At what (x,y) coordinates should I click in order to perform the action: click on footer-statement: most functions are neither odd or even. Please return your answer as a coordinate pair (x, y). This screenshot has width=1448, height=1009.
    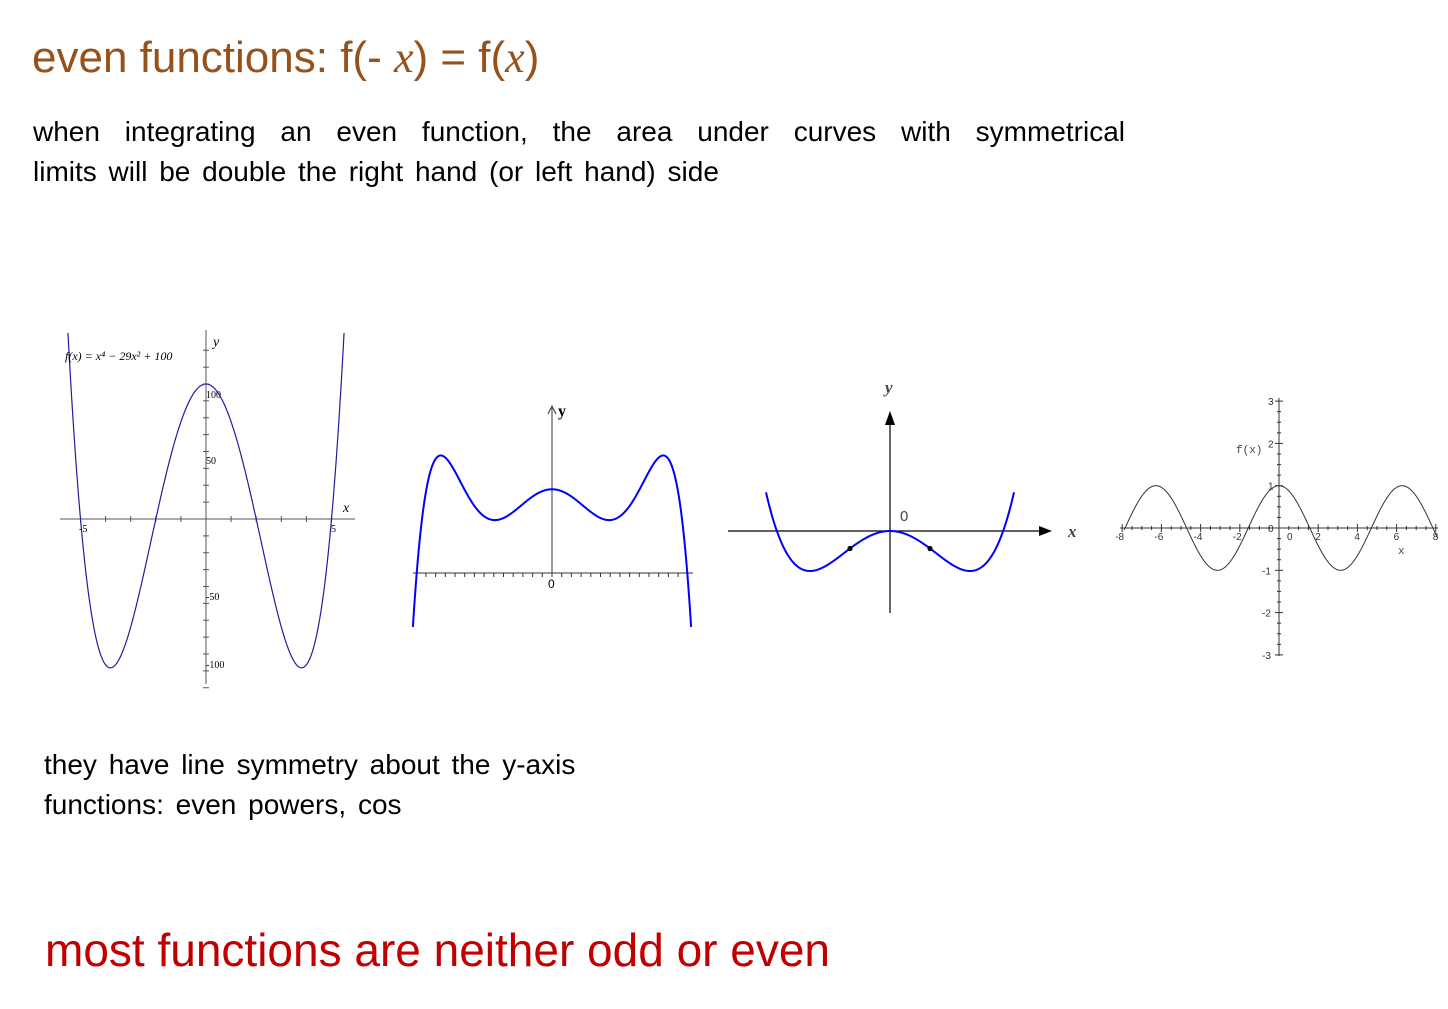
    Looking at the image, I should click on (438, 950).